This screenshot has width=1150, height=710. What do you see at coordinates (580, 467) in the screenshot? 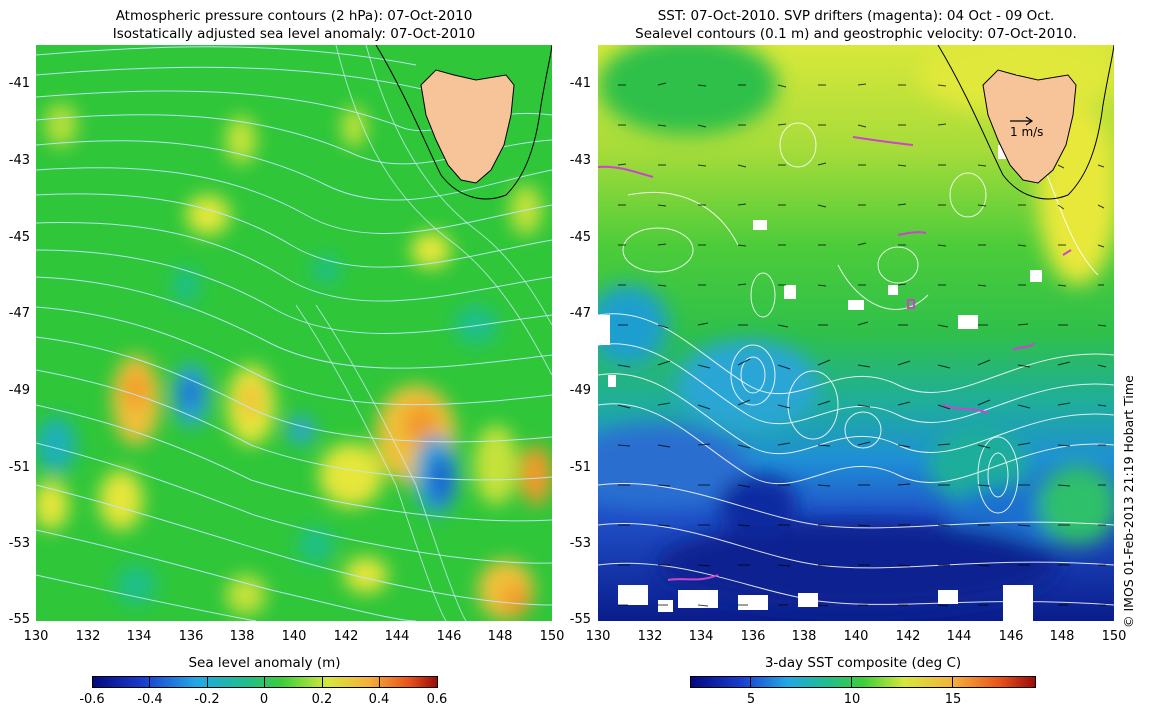
I see `right-y-tick: -51` at bounding box center [580, 467].